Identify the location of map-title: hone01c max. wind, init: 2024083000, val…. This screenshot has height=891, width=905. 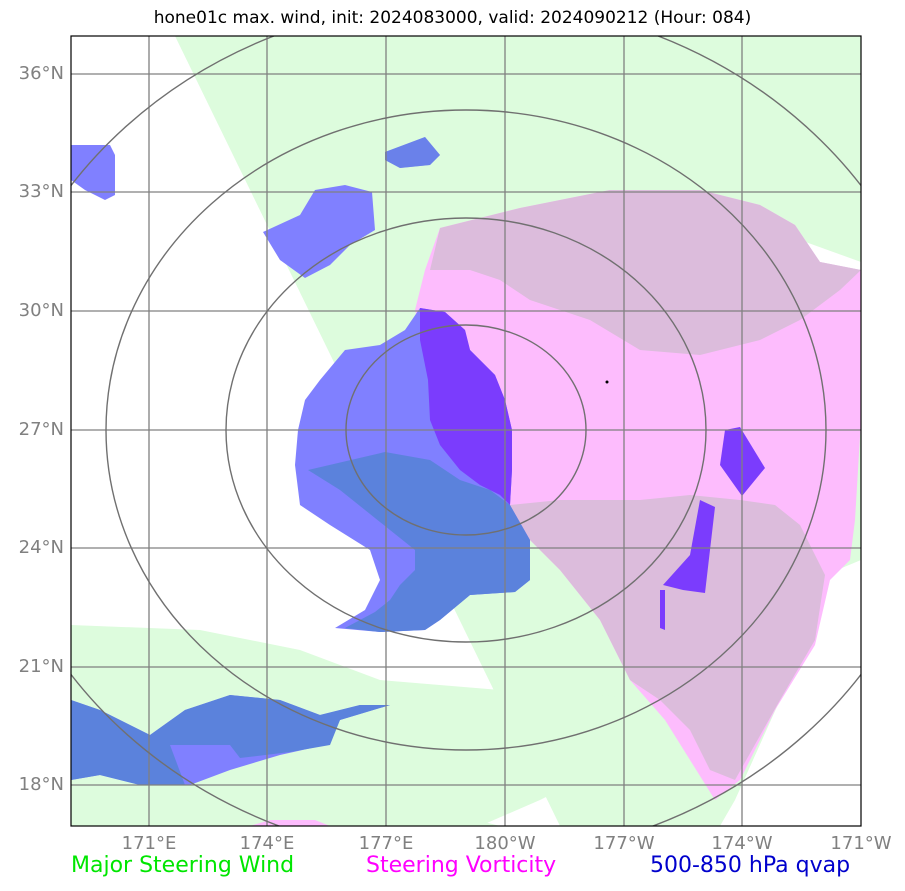
(452, 18).